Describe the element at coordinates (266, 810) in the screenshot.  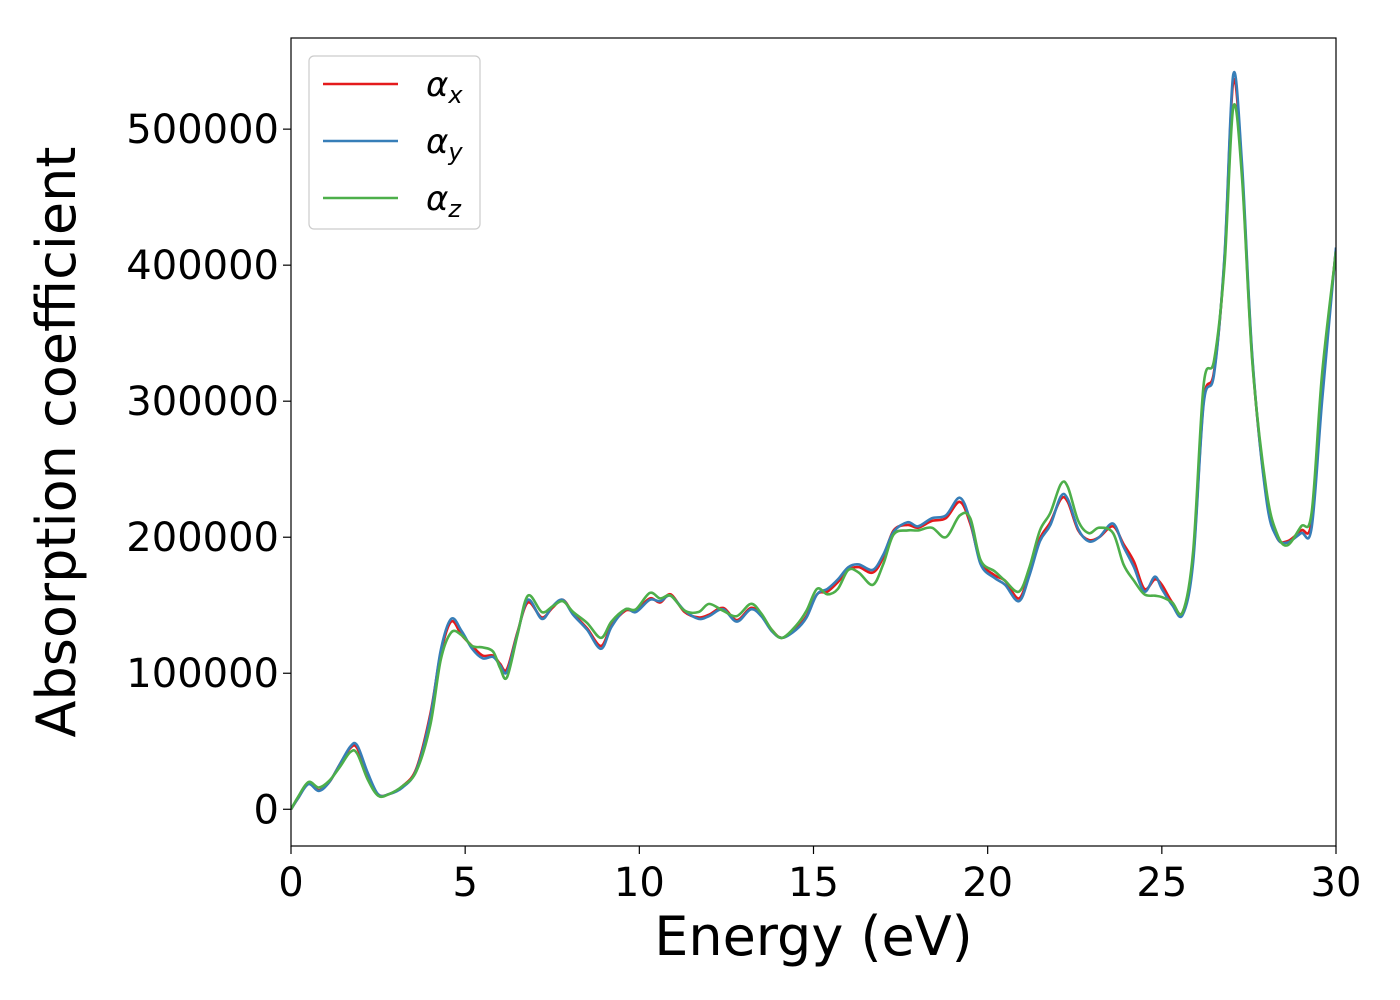
I see `y-tick-label: 0` at that location.